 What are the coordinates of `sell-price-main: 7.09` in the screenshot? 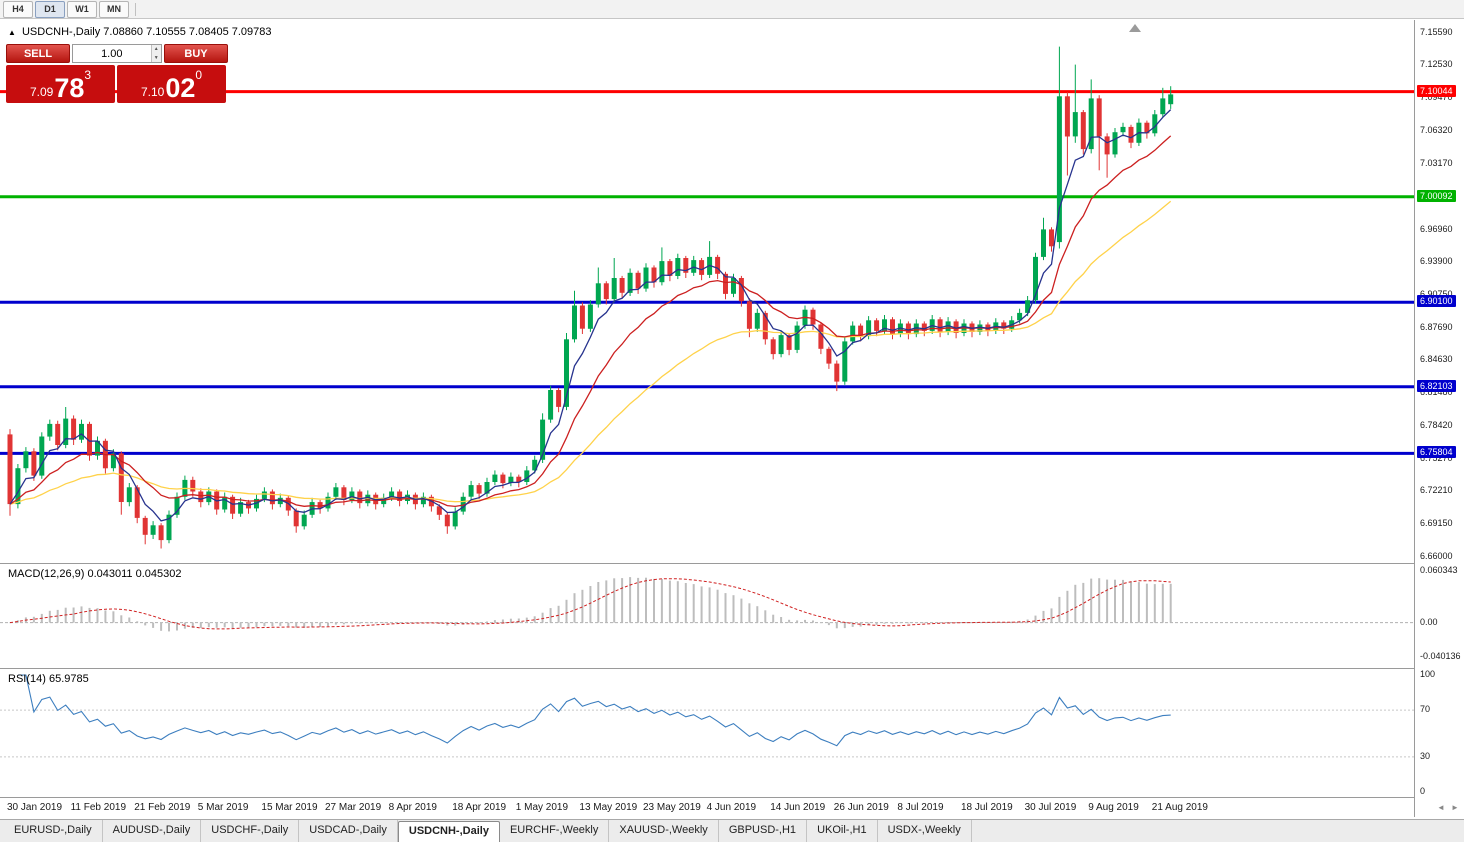 It's located at (41, 92).